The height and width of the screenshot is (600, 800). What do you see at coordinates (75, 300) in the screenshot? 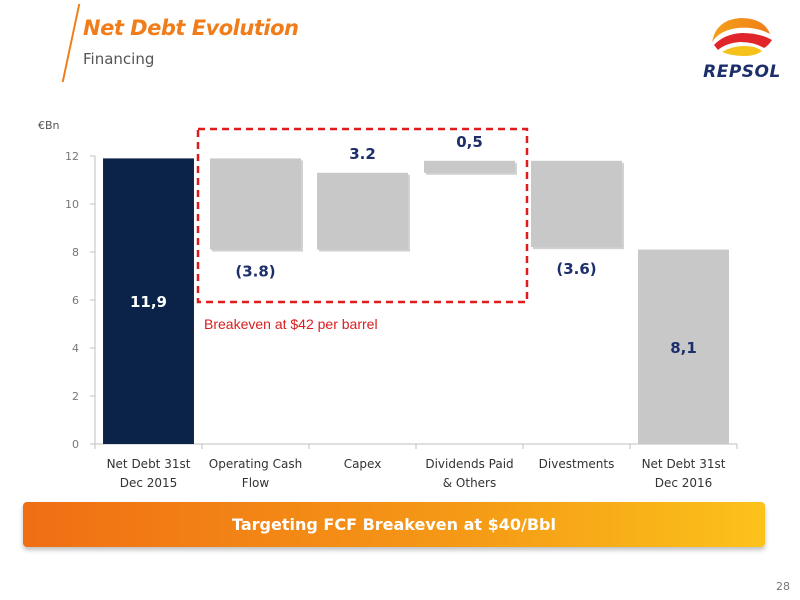
I see `y-tick-label: 6` at bounding box center [75, 300].